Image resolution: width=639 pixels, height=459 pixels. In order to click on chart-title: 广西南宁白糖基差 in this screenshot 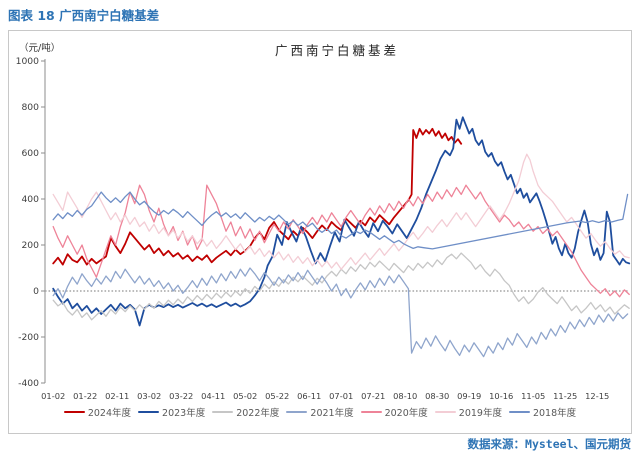, I will do `click(336, 50)`.